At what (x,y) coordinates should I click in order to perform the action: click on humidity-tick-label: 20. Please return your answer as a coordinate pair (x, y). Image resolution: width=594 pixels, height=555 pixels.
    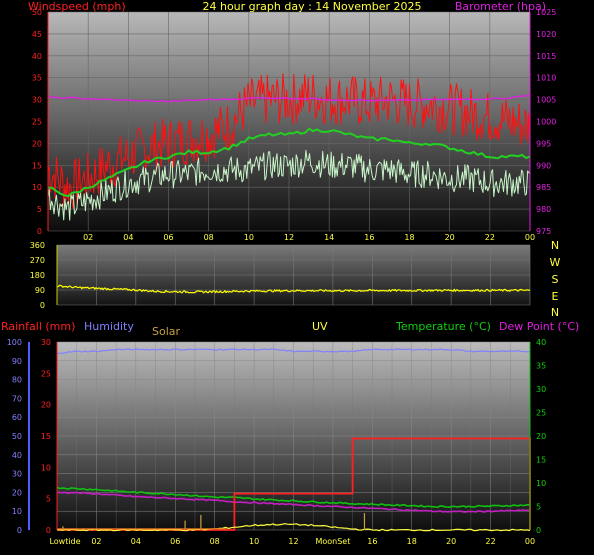
    Looking at the image, I should click on (17, 492).